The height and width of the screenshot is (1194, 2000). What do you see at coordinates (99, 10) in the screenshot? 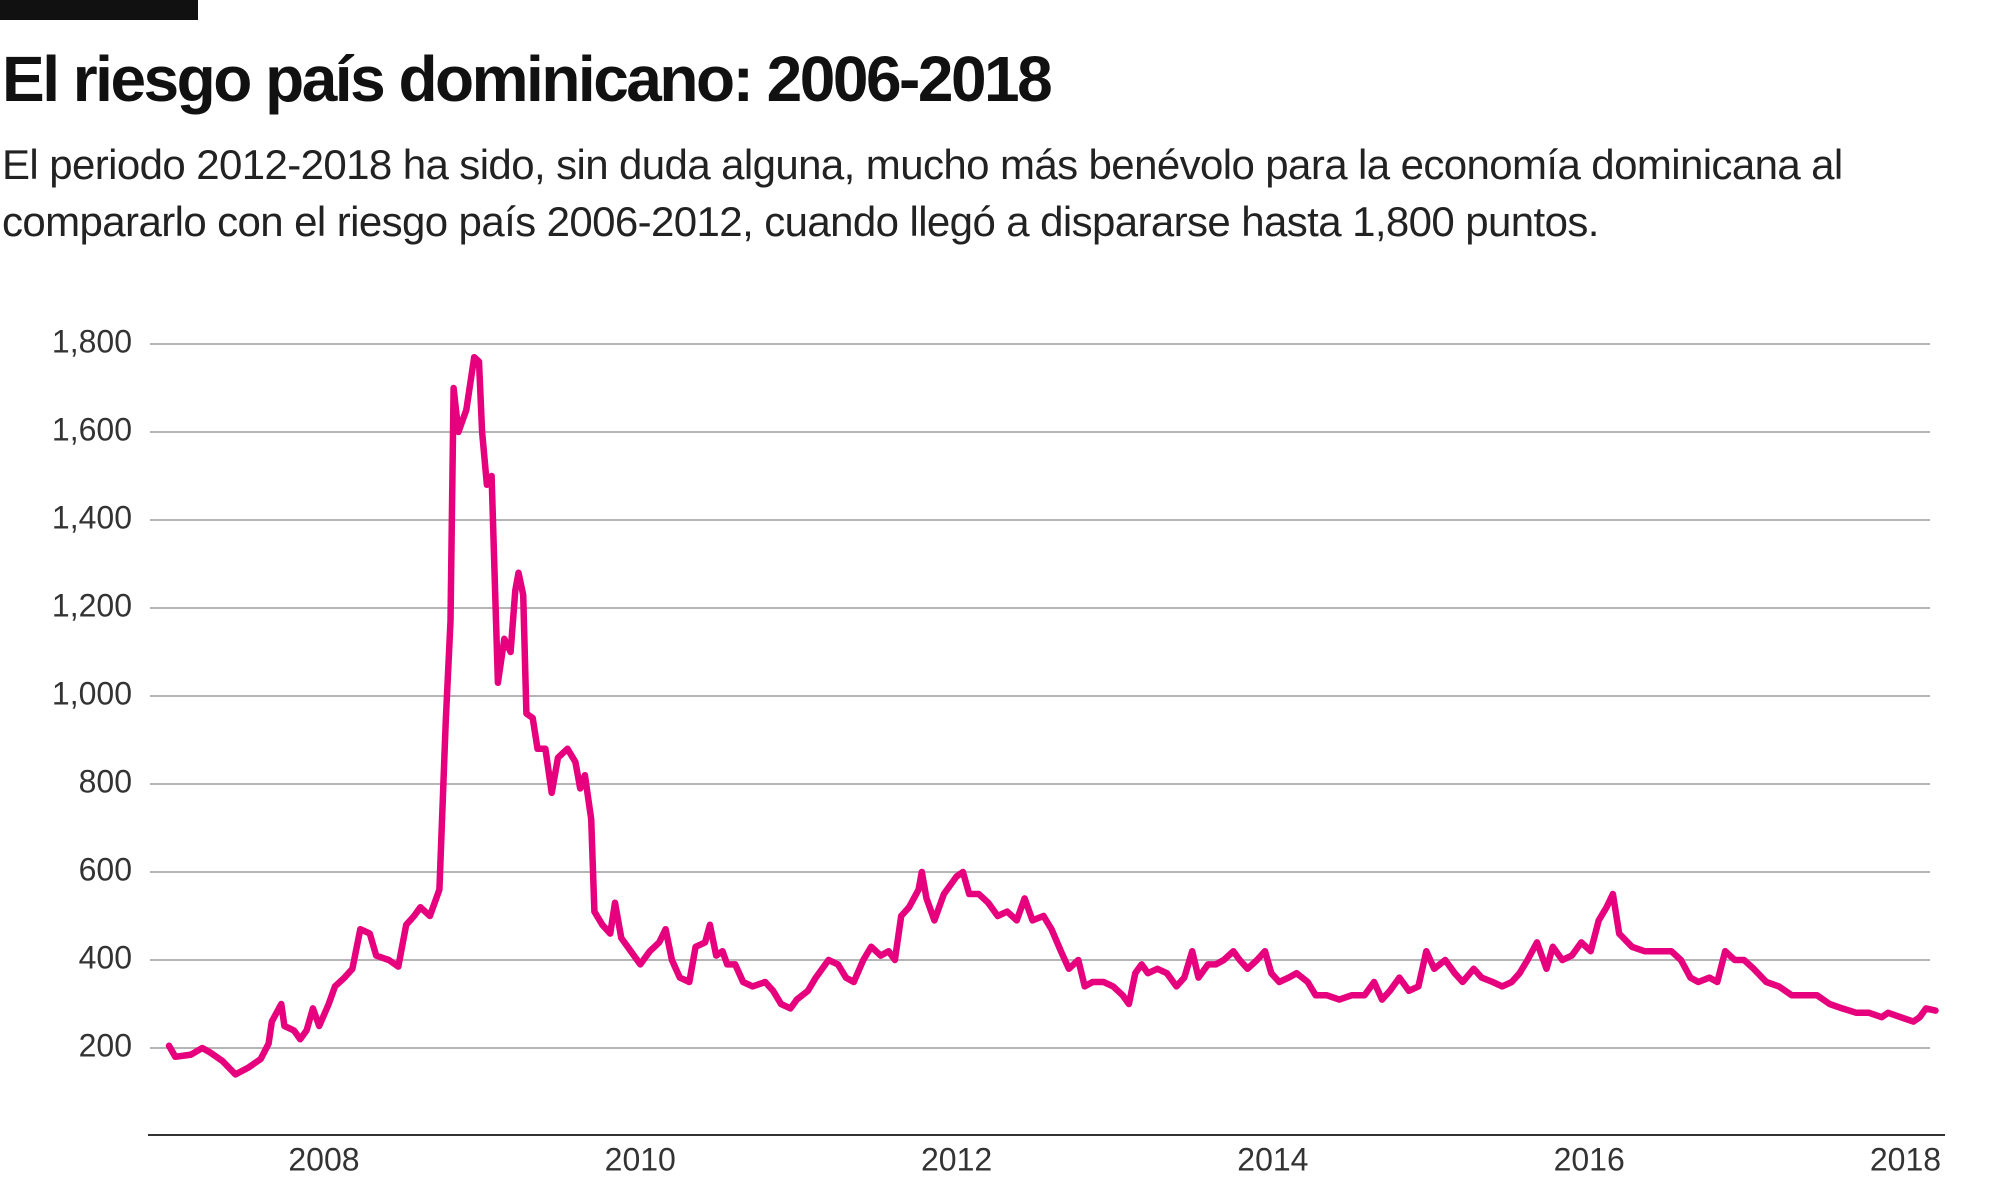
I see `header-bar` at bounding box center [99, 10].